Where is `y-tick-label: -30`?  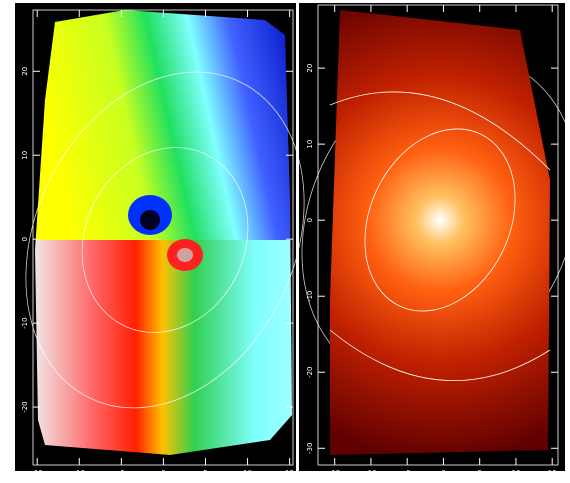 y-tick-label: -30 is located at coordinates (310, 448).